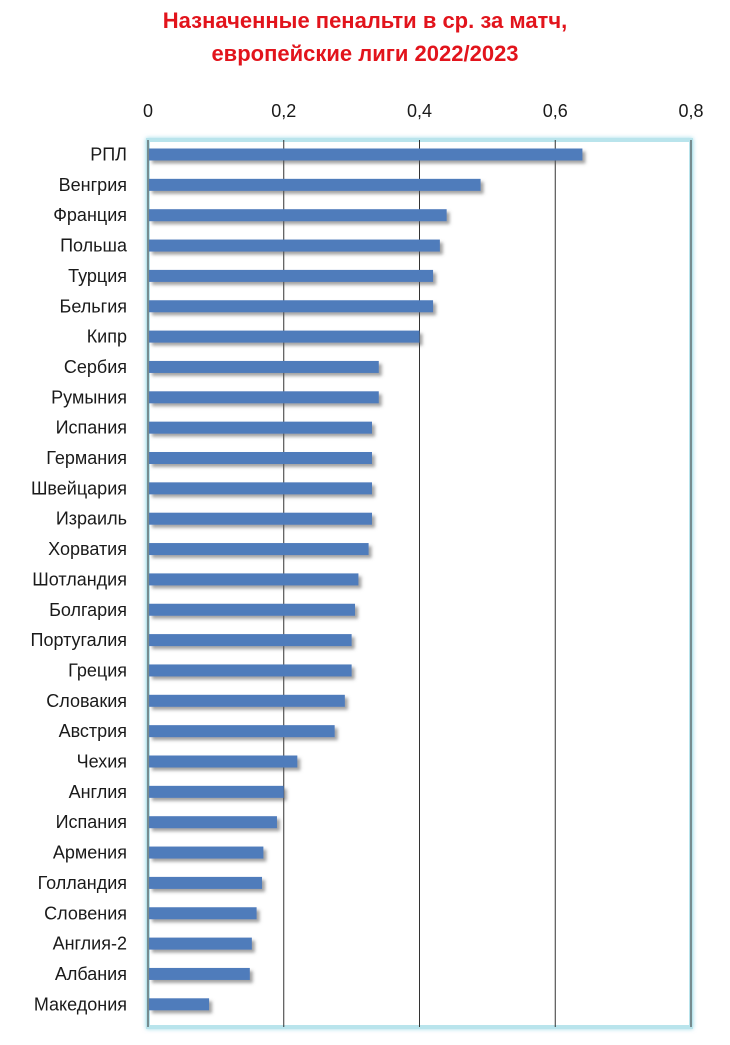 The image size is (730, 1045). What do you see at coordinates (85, 913) in the screenshot?
I see `category-label: Словения` at bounding box center [85, 913].